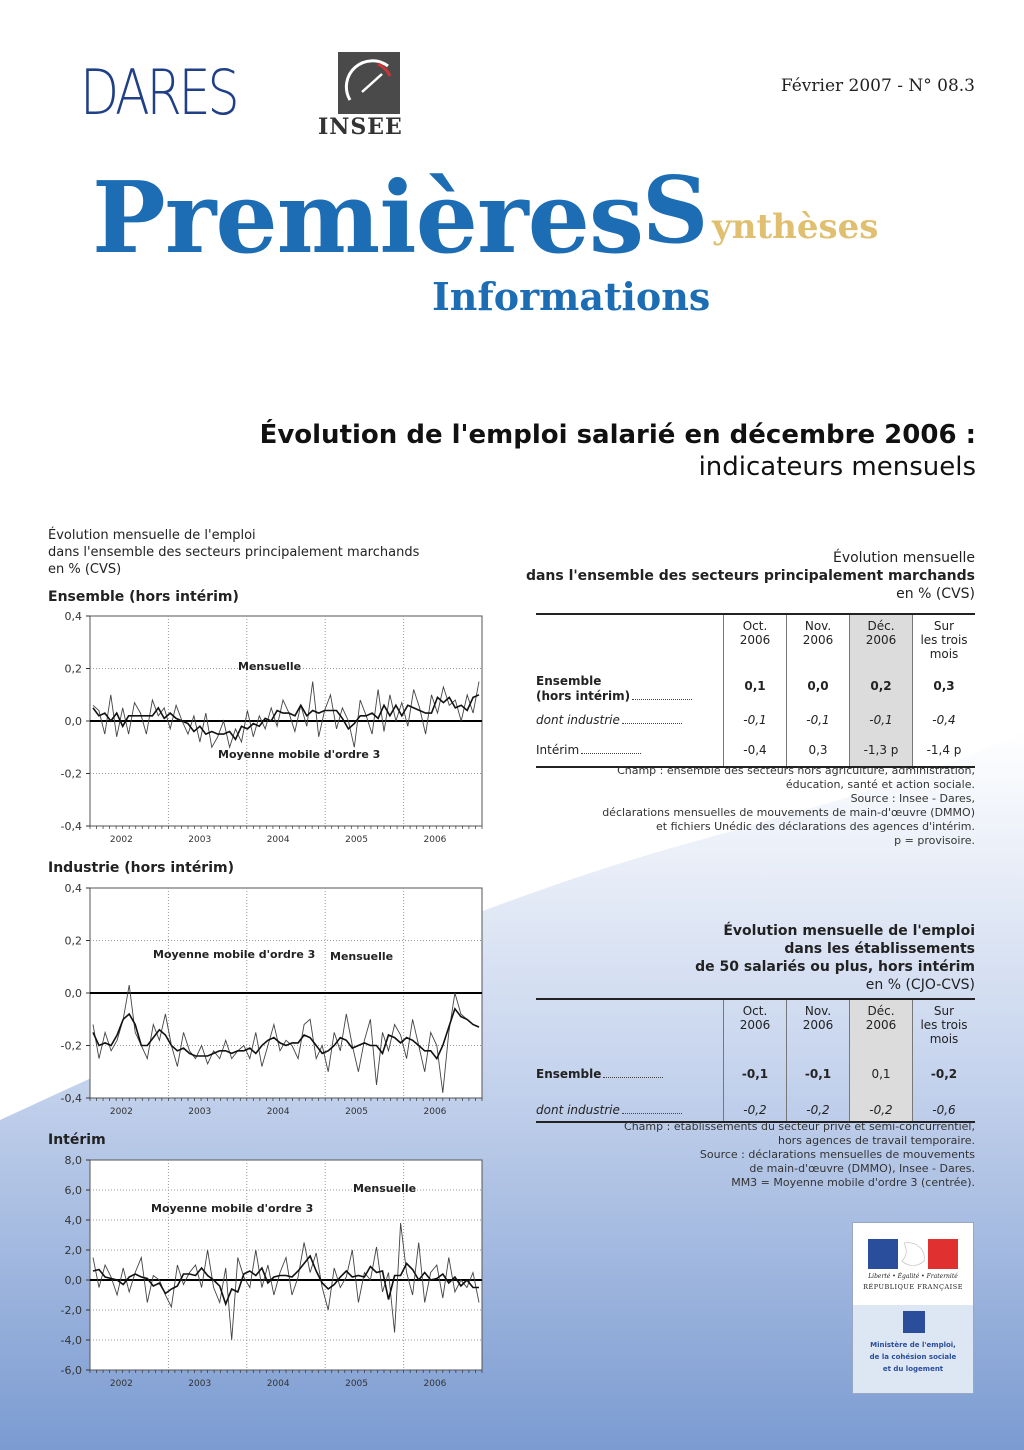 The width and height of the screenshot is (1024, 1450). I want to click on table2-col-oct: Oct. 2006, so click(755, 1024).